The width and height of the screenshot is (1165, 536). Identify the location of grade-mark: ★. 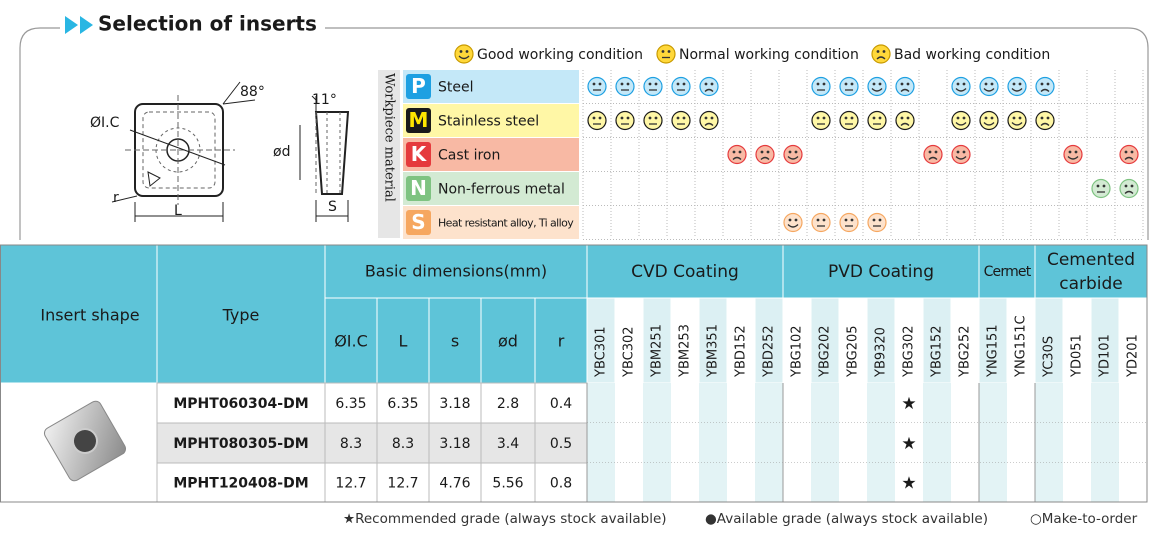
(908, 444).